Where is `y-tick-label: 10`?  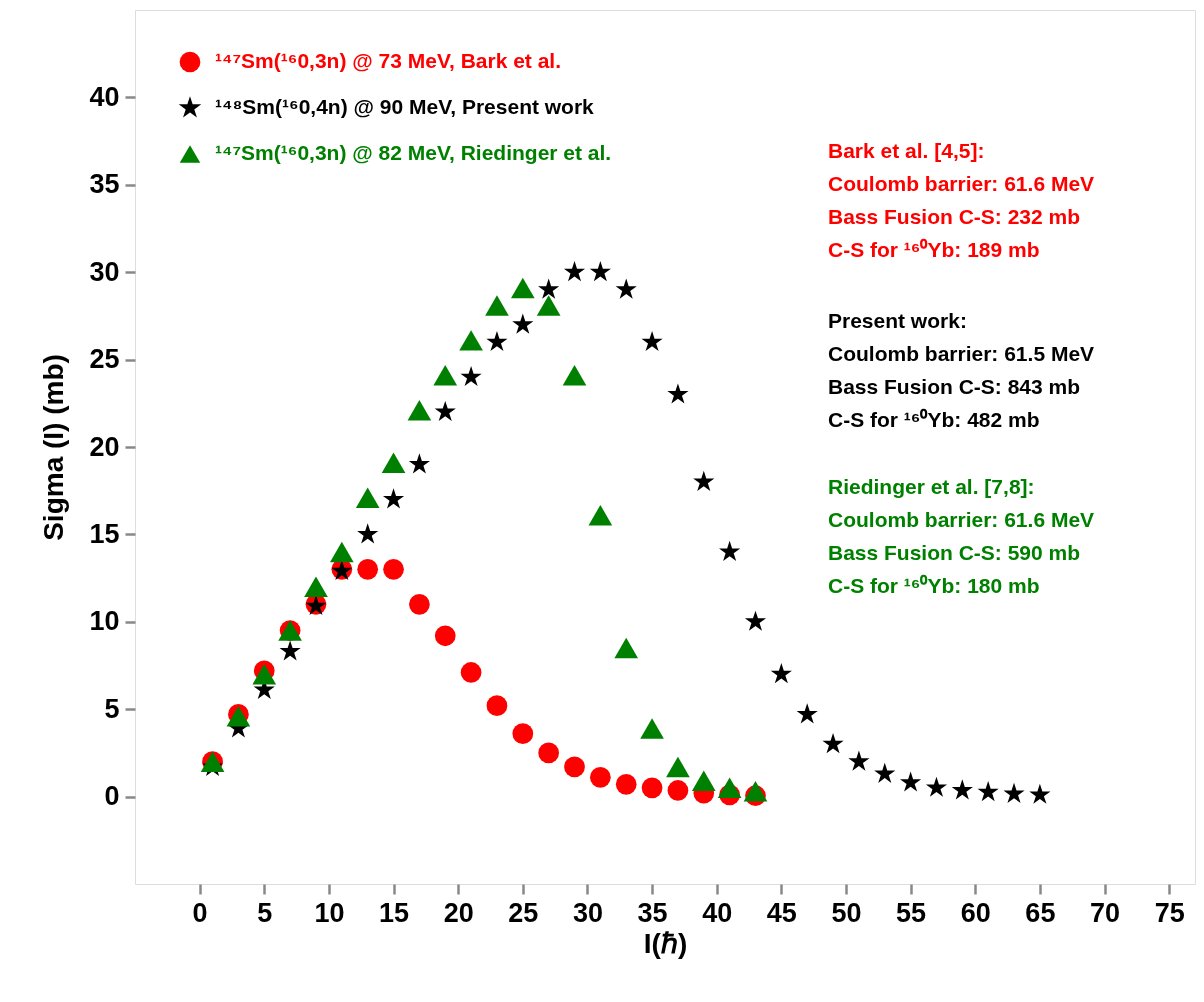
y-tick-label: 10 is located at coordinates (104, 621).